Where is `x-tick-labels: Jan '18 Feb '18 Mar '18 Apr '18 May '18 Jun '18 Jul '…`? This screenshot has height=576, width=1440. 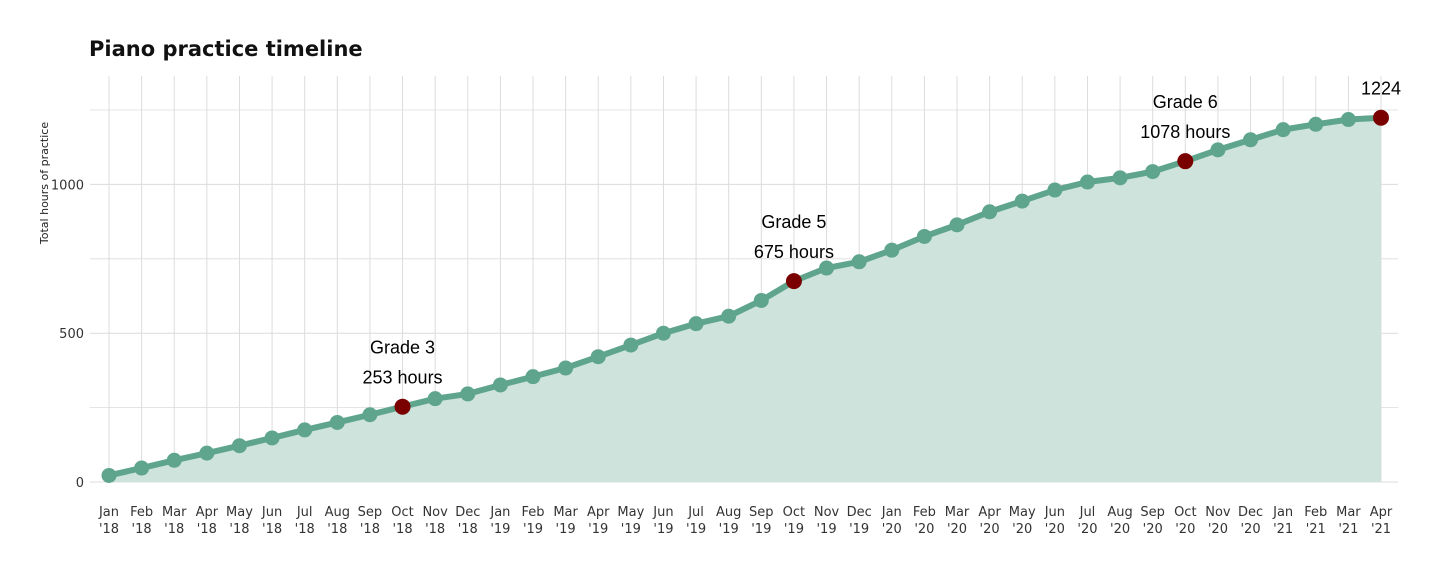
x-tick-labels: Jan '18 Feb '18 Mar '18 Apr '18 May '18 Jun '18 Jul '… is located at coordinates (745, 521).